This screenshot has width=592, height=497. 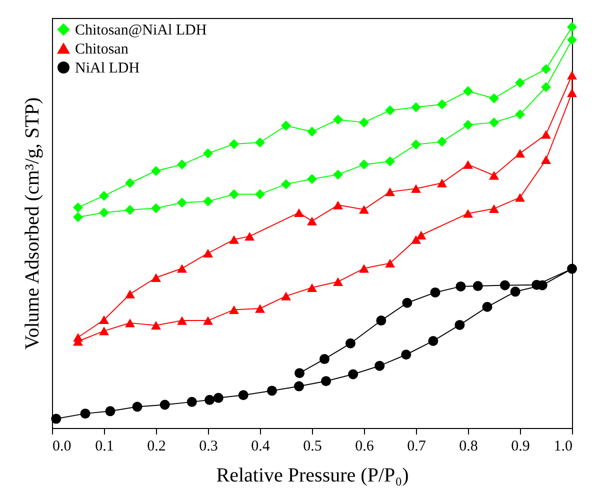 I want to click on x-axis-title: Relative Pressure (P/P₀), so click(x=312, y=475).